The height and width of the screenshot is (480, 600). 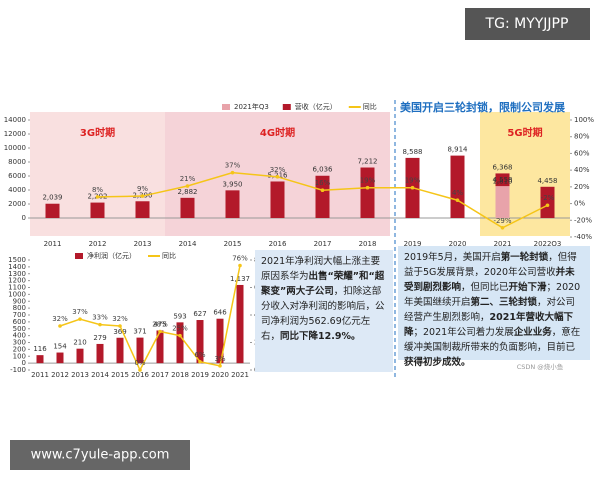 I want to click on y2-tick-label: 40%, so click(x=582, y=170).